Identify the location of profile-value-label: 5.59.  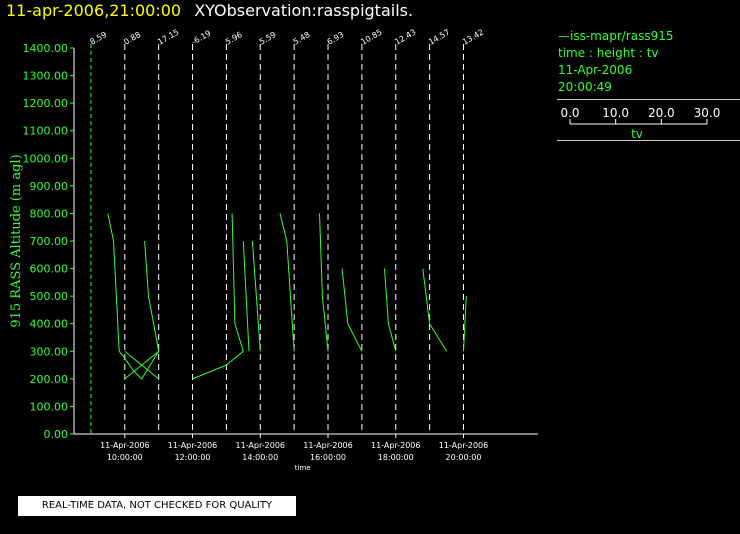
(268, 38).